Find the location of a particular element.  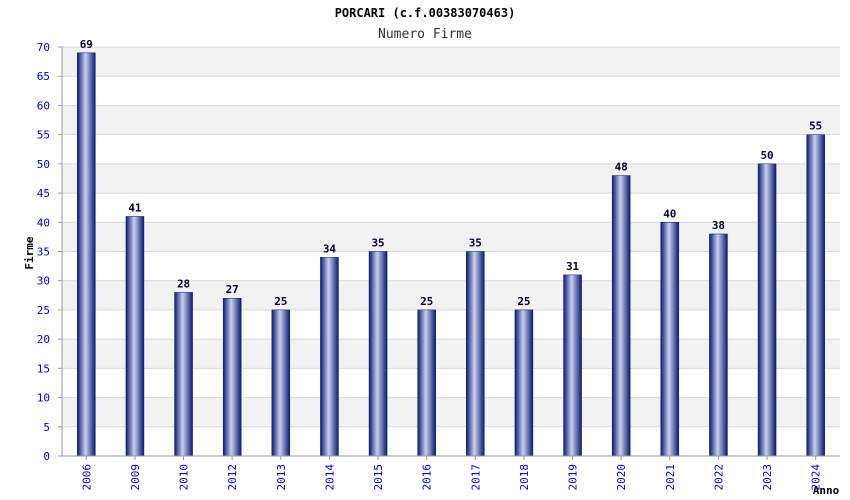

bar-value-label: 31 is located at coordinates (573, 266).